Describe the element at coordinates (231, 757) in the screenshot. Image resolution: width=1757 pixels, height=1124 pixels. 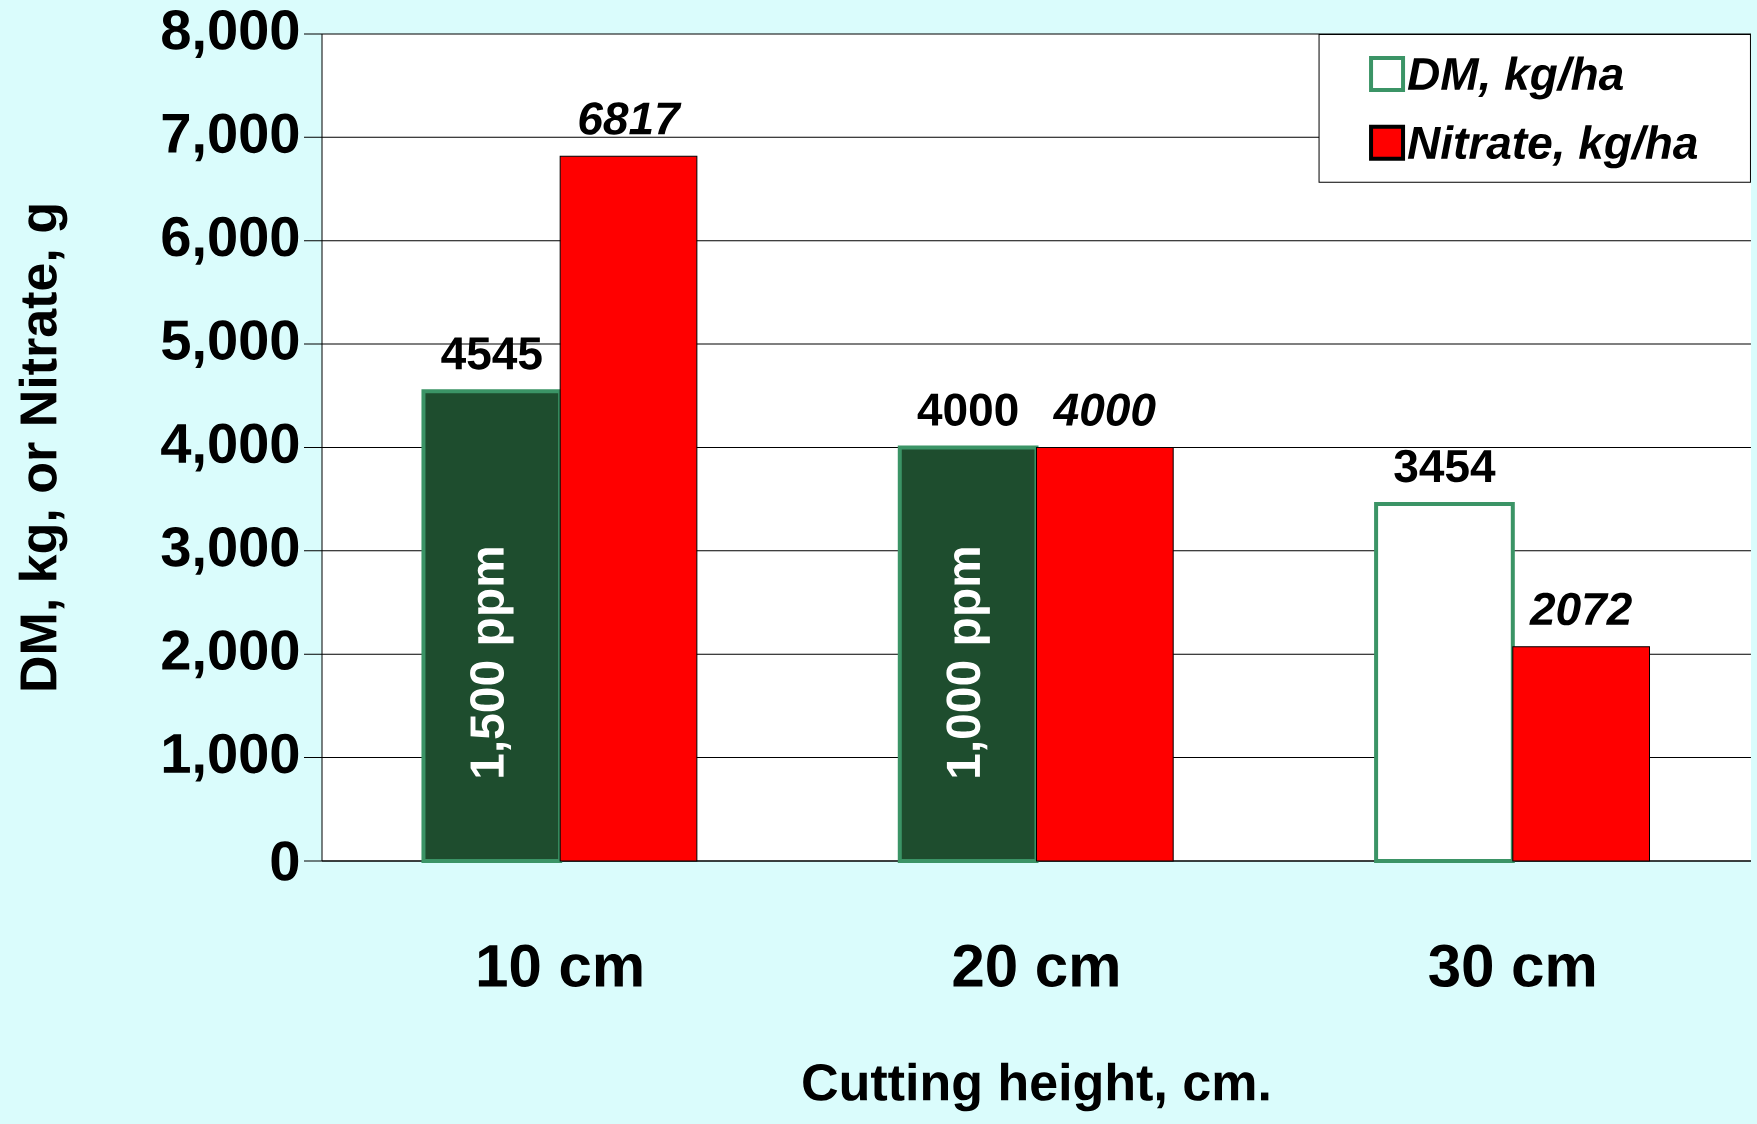
I see `y-tick-label: 1,000` at that location.